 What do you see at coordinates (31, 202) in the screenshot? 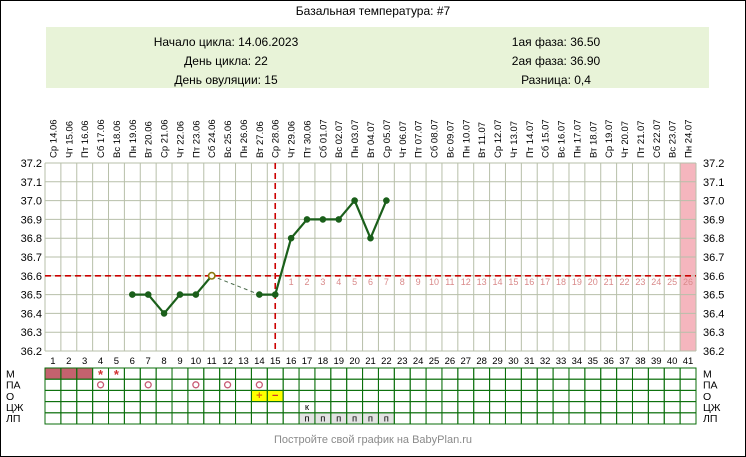
I see `y-axis-label-left: 37.0` at bounding box center [31, 202].